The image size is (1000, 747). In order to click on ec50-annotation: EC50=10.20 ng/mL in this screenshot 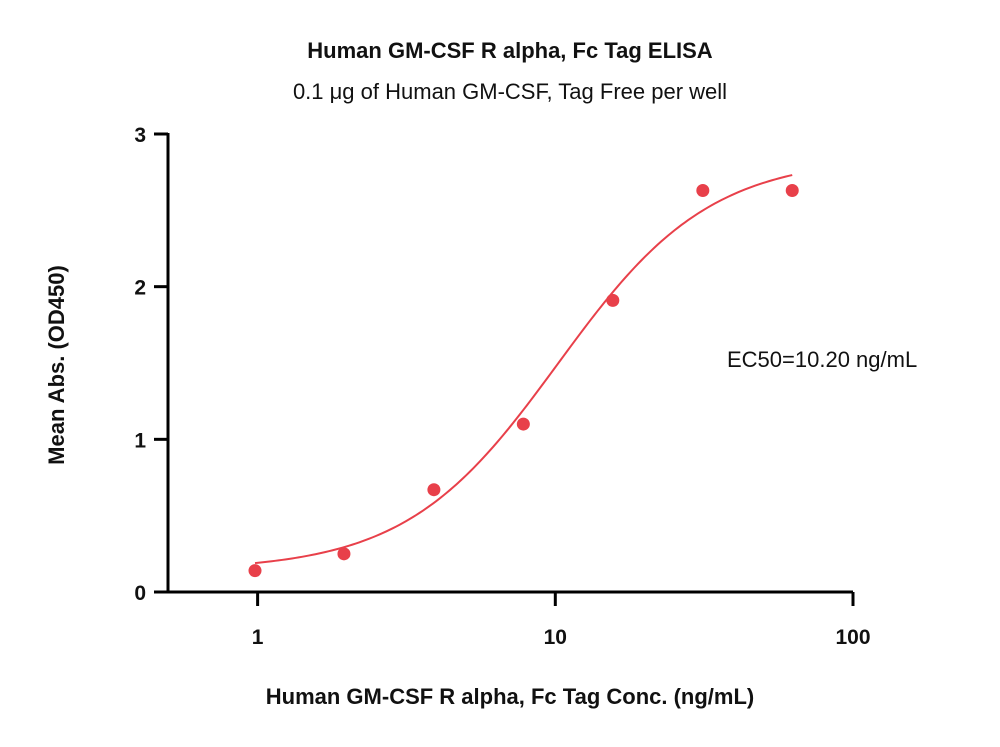, I will do `click(822, 359)`.